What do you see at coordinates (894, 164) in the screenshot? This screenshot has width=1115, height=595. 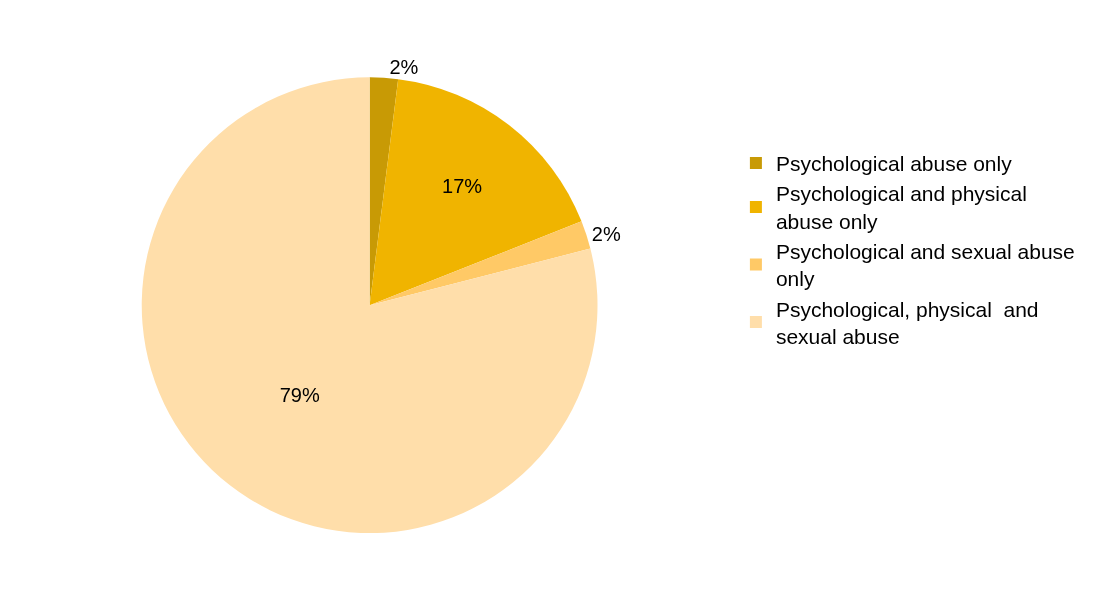 I see `legend-label: Psychological abuse only` at bounding box center [894, 164].